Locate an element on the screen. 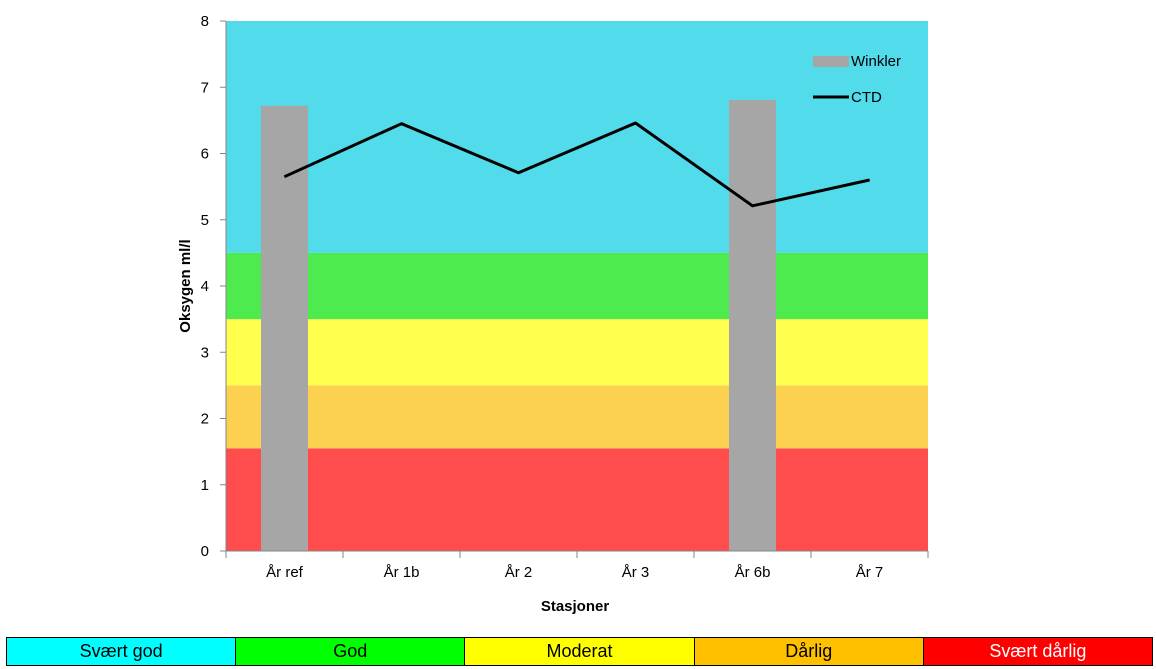  y-tick-label: 7 is located at coordinates (205, 87).